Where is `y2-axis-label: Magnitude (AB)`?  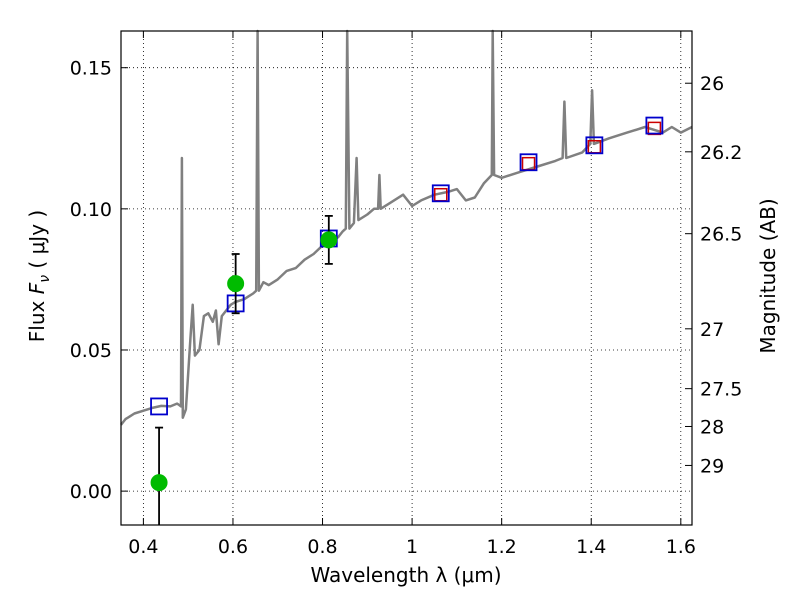
y2-axis-label: Magnitude (AB) is located at coordinates (768, 275).